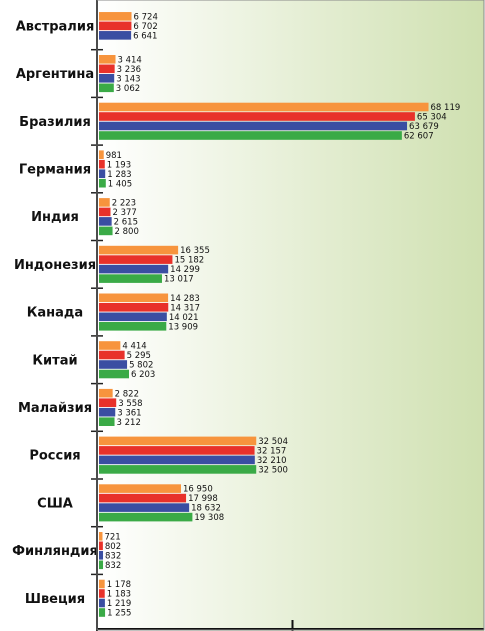 The height and width of the screenshot is (631, 485). I want to click on category-label: Финляндия, so click(55, 551).